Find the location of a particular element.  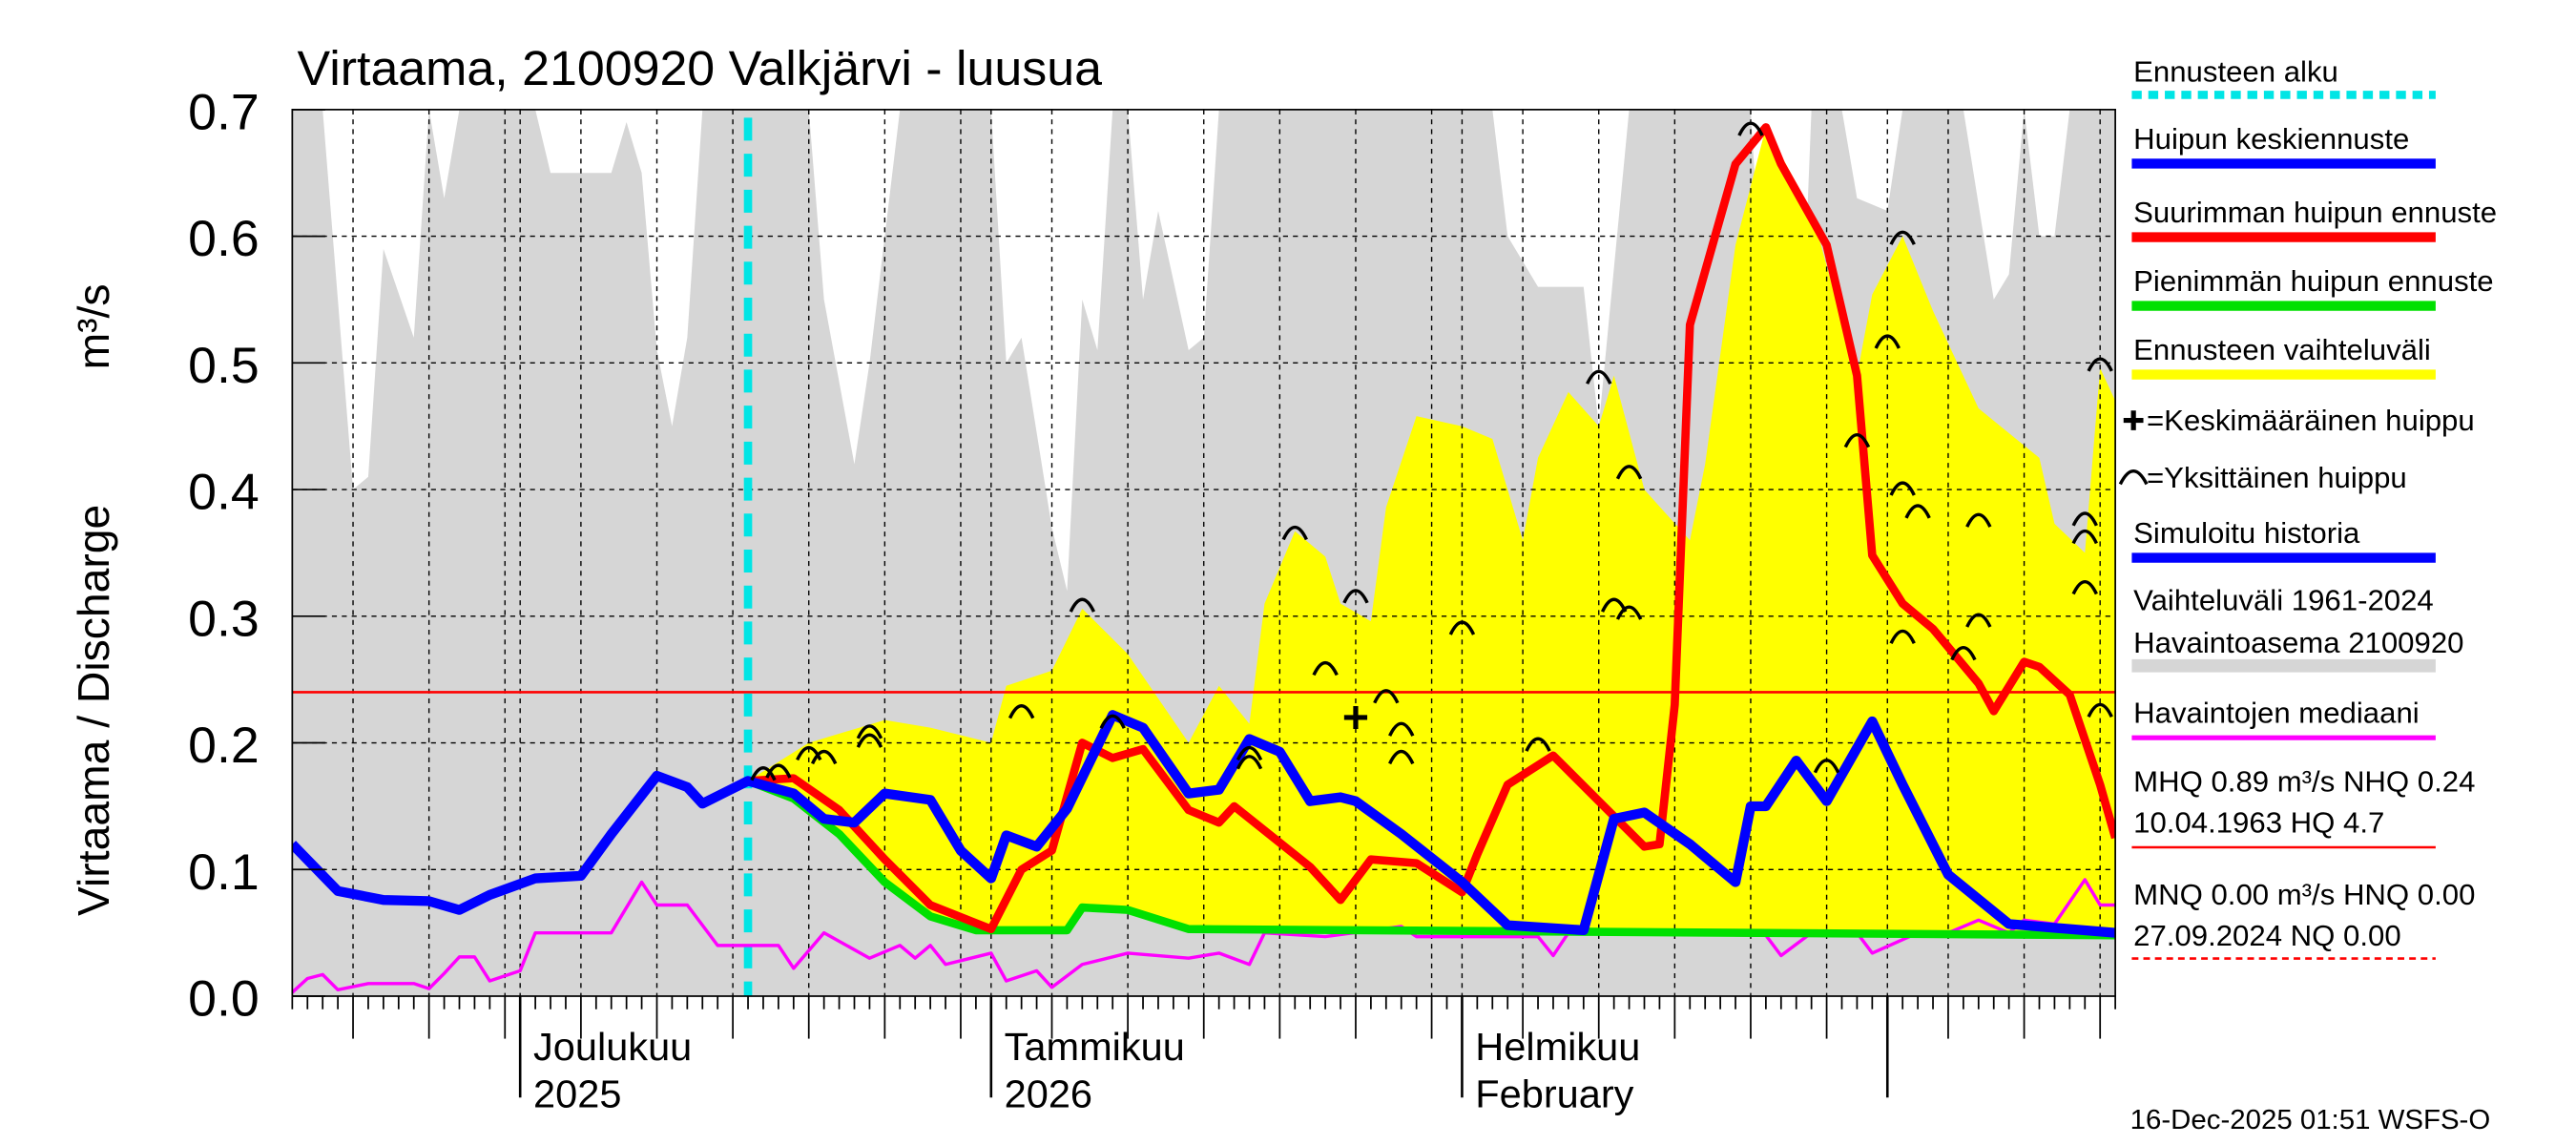

legend-mean-peak-icon is located at coordinates (2133, 420).